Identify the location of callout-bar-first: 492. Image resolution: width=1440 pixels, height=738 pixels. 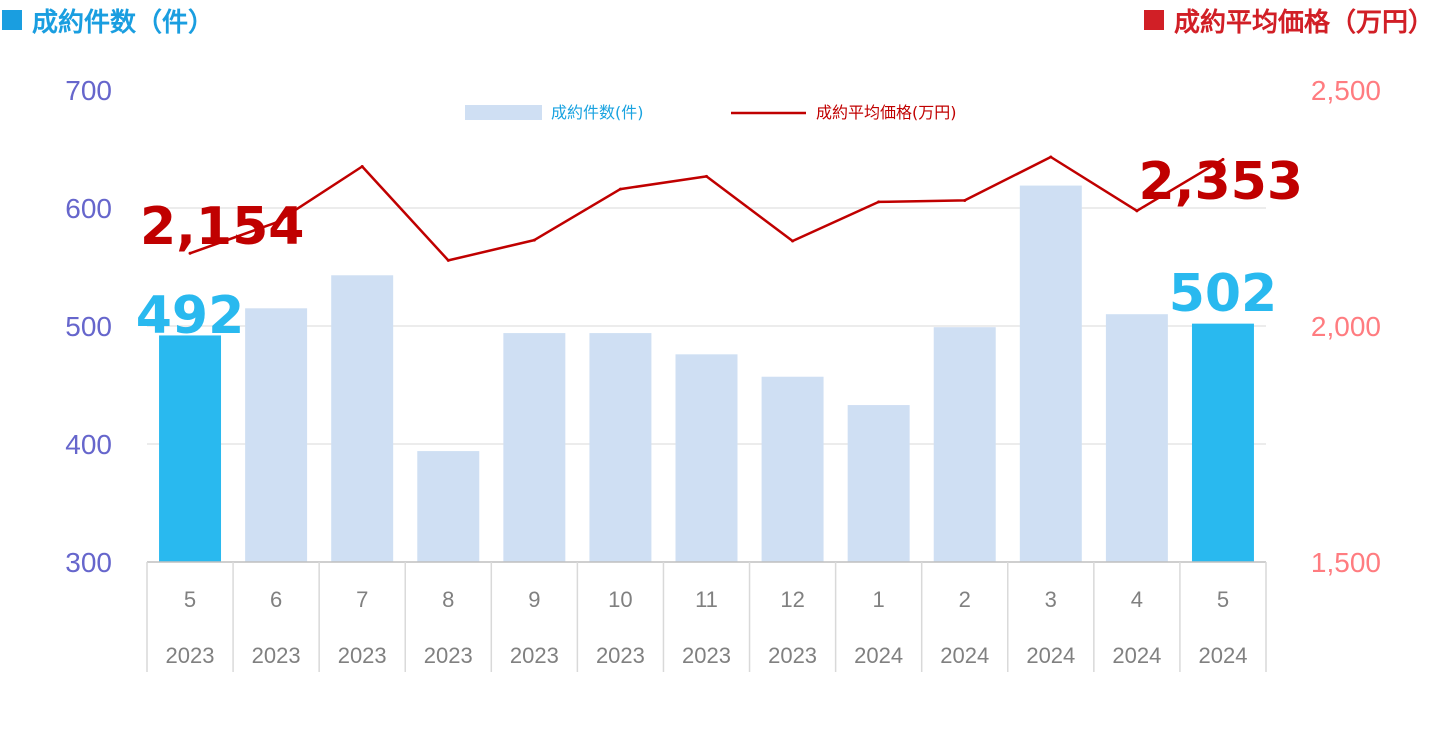
(190, 316).